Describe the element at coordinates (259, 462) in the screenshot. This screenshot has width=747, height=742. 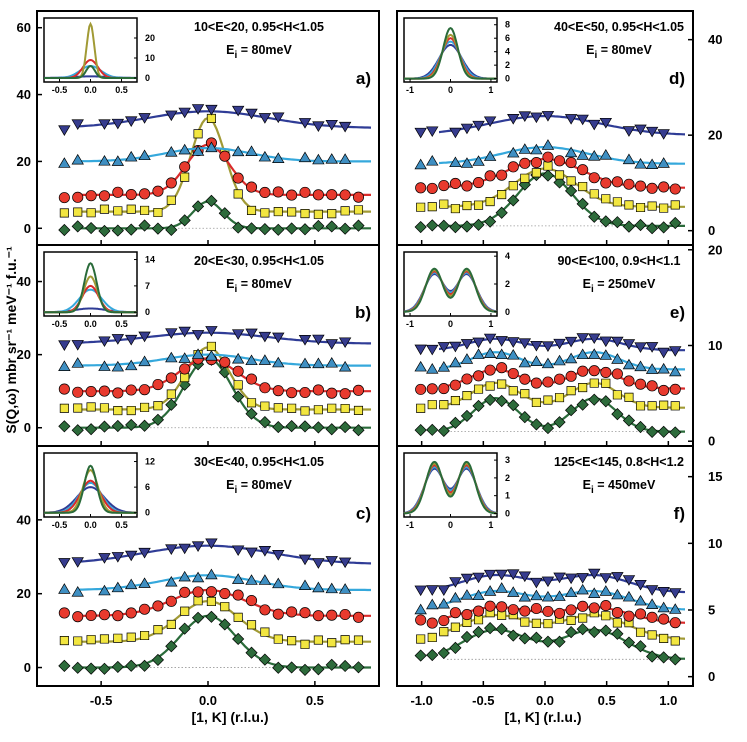
I see `energy-label: 30<E<40, 0.95<H<1.05` at that location.